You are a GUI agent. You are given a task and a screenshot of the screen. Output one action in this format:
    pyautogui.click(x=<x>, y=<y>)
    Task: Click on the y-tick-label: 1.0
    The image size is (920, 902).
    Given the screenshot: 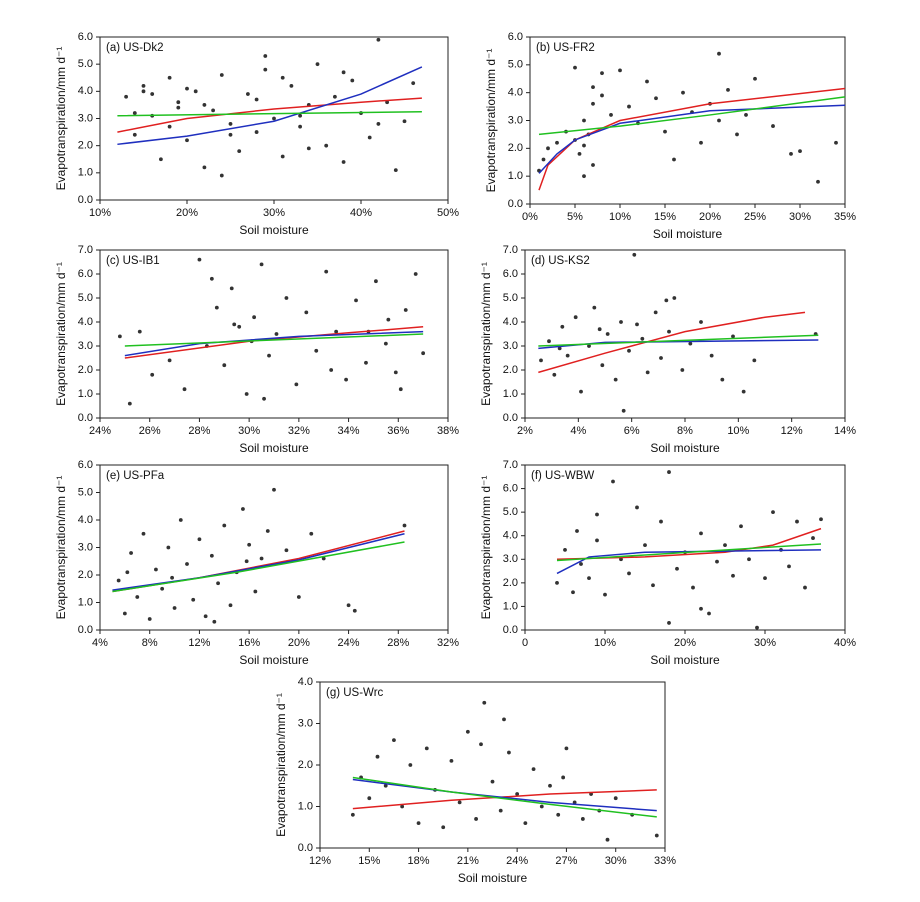 What is the action you would take?
    pyautogui.click(x=85, y=602)
    